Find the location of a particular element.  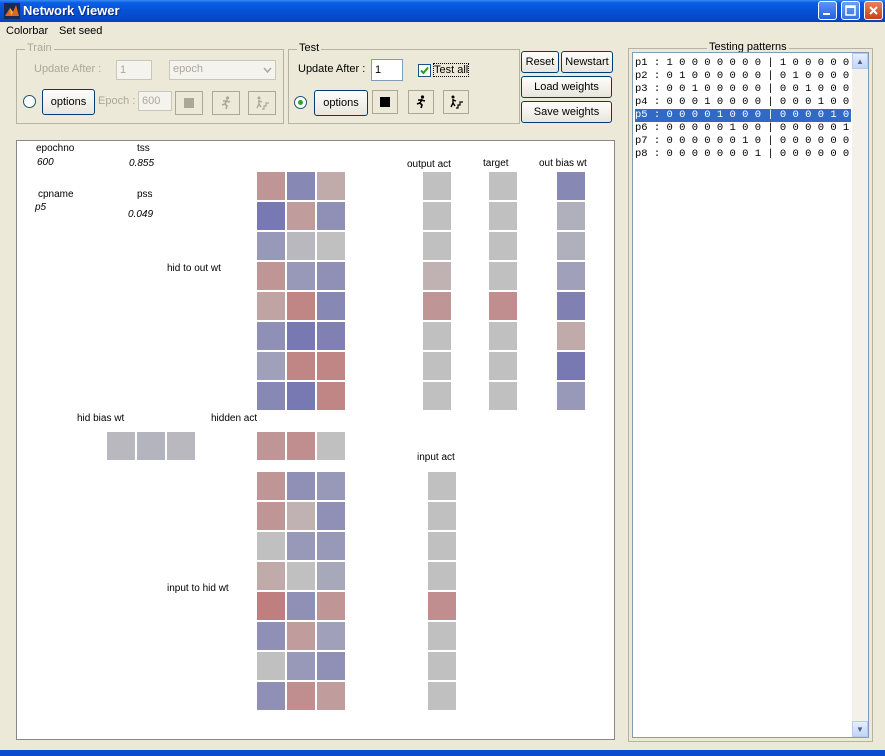

test-all-checkbox is located at coordinates (424, 70).